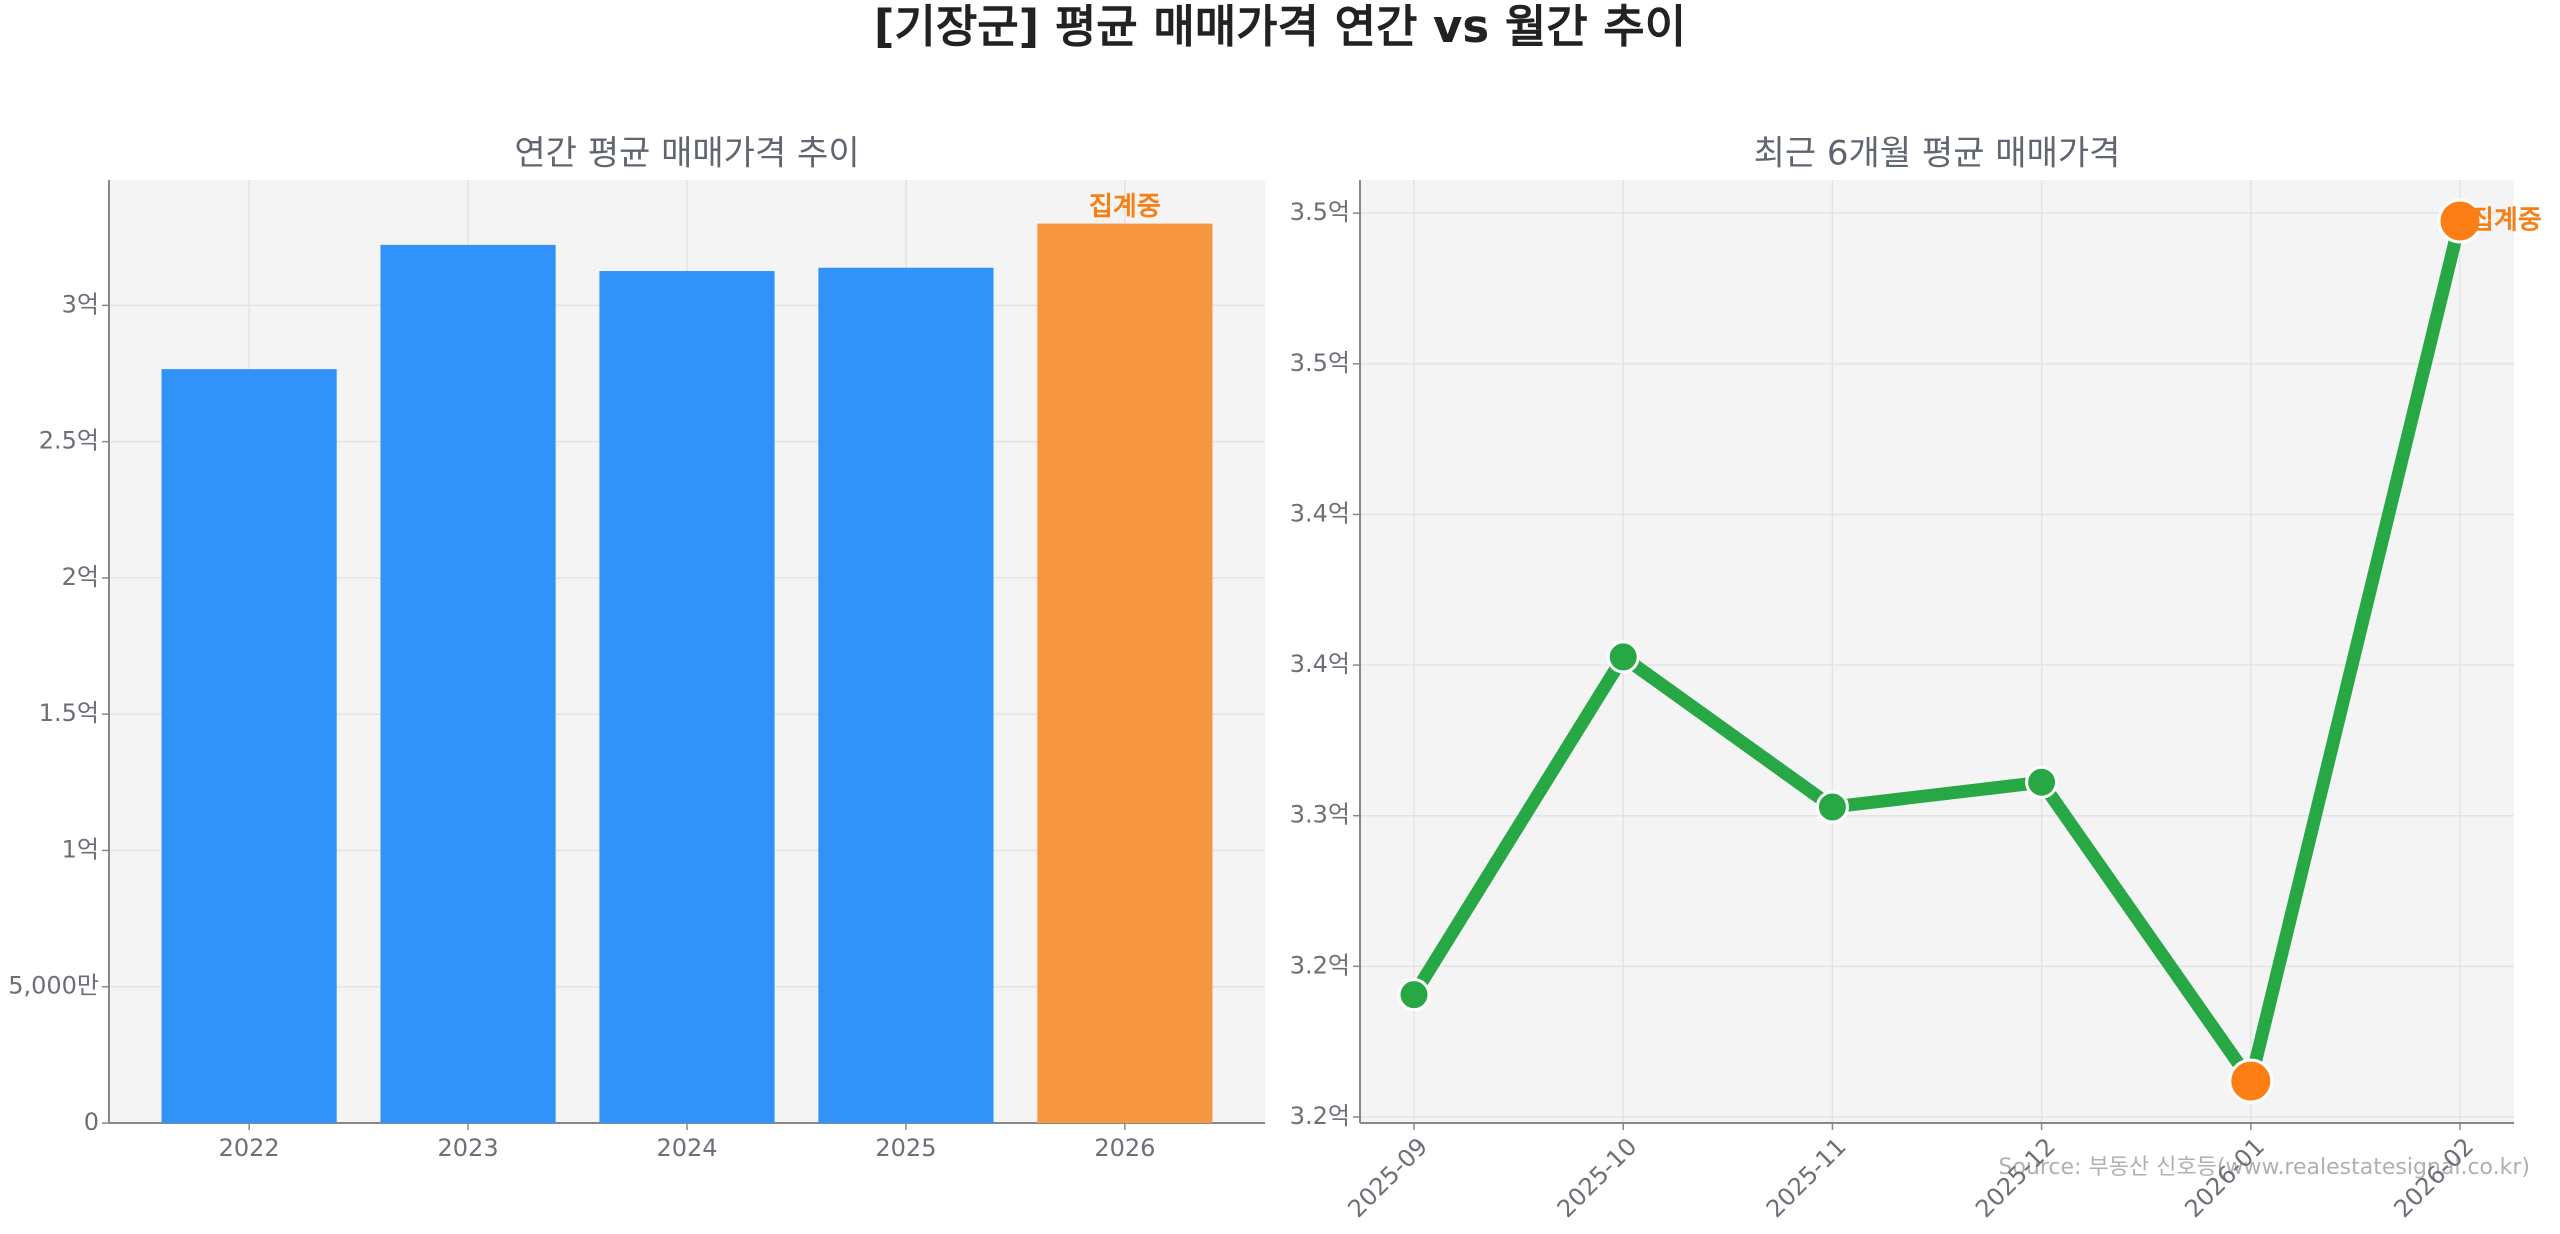 The width and height of the screenshot is (2560, 1234). Describe the element at coordinates (1320, 815) in the screenshot. I see `y-tick-label: 3.3억` at that location.